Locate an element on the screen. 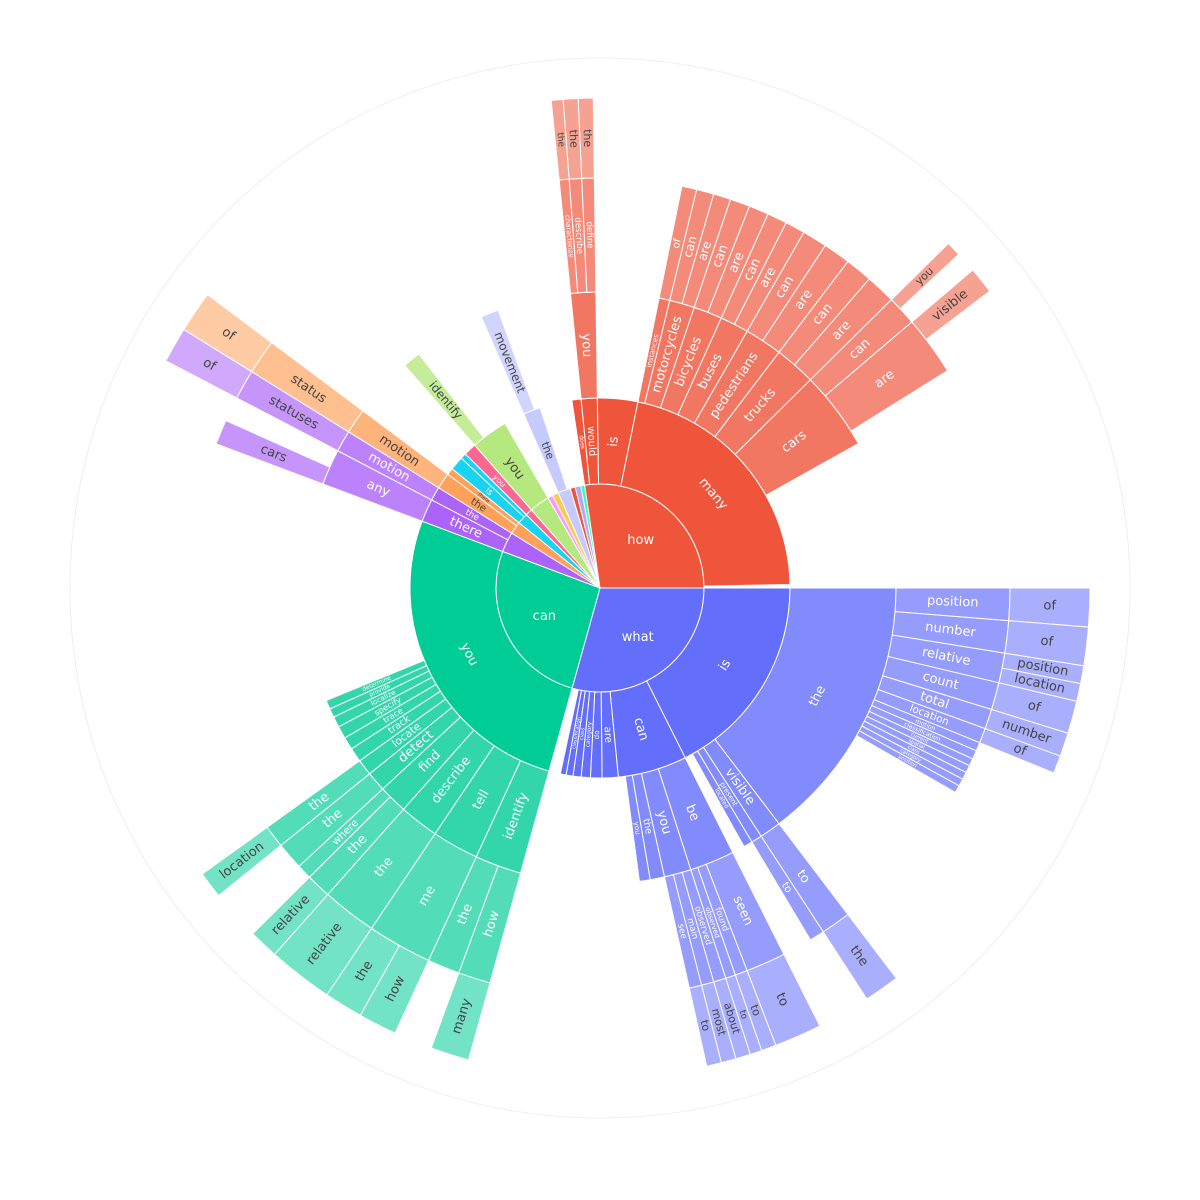 This screenshot has height=1200, width=1200. segment-how13-many3-cars6-can0-you0 is located at coordinates (925, 276).